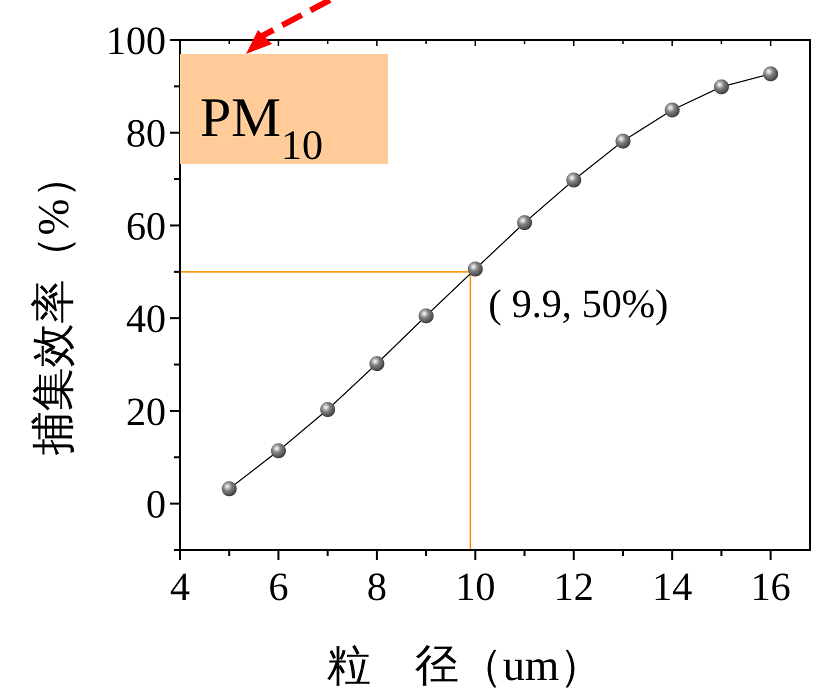 Image resolution: width=816 pixels, height=692 pixels. What do you see at coordinates (53, 305) in the screenshot?
I see `y-axis-title: 捕集效率（%）` at bounding box center [53, 305].